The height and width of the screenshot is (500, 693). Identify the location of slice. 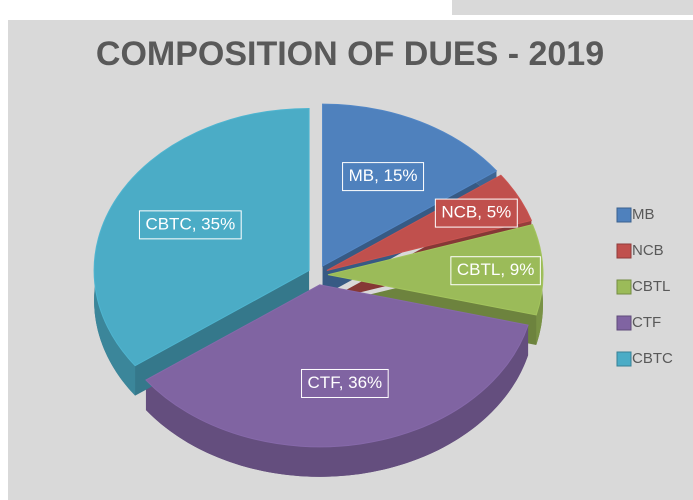
(435, 270).